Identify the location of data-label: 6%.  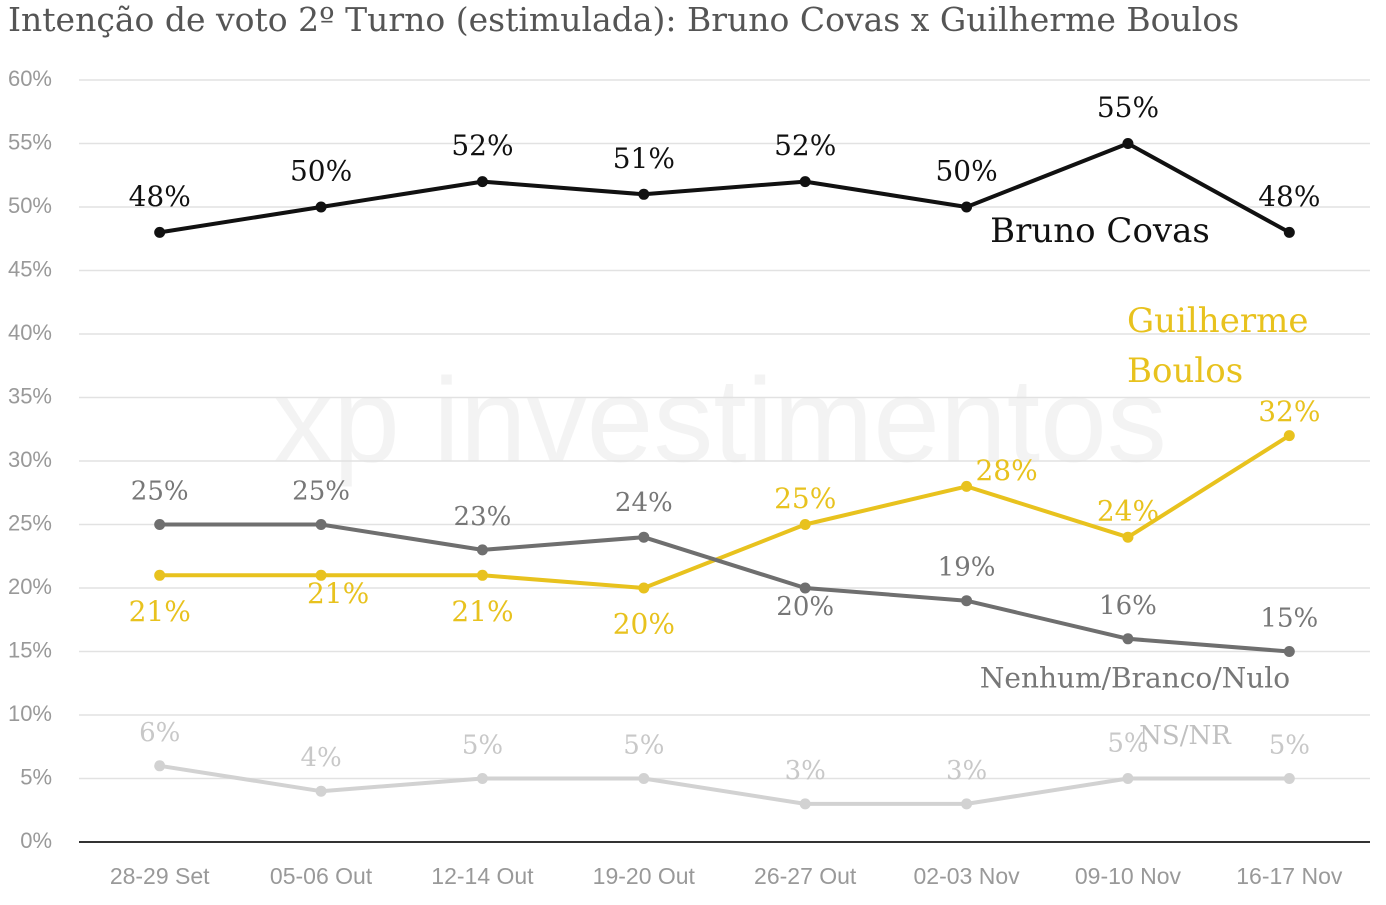
(159, 733).